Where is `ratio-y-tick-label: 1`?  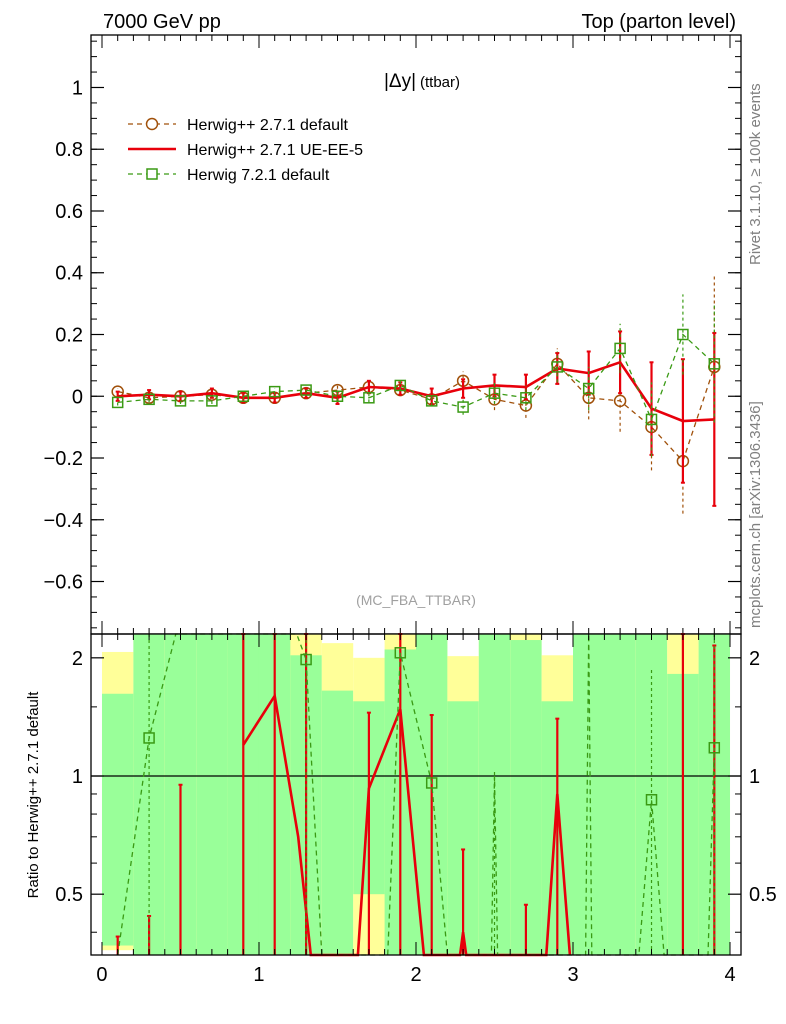 ratio-y-tick-label: 1 is located at coordinates (77, 777).